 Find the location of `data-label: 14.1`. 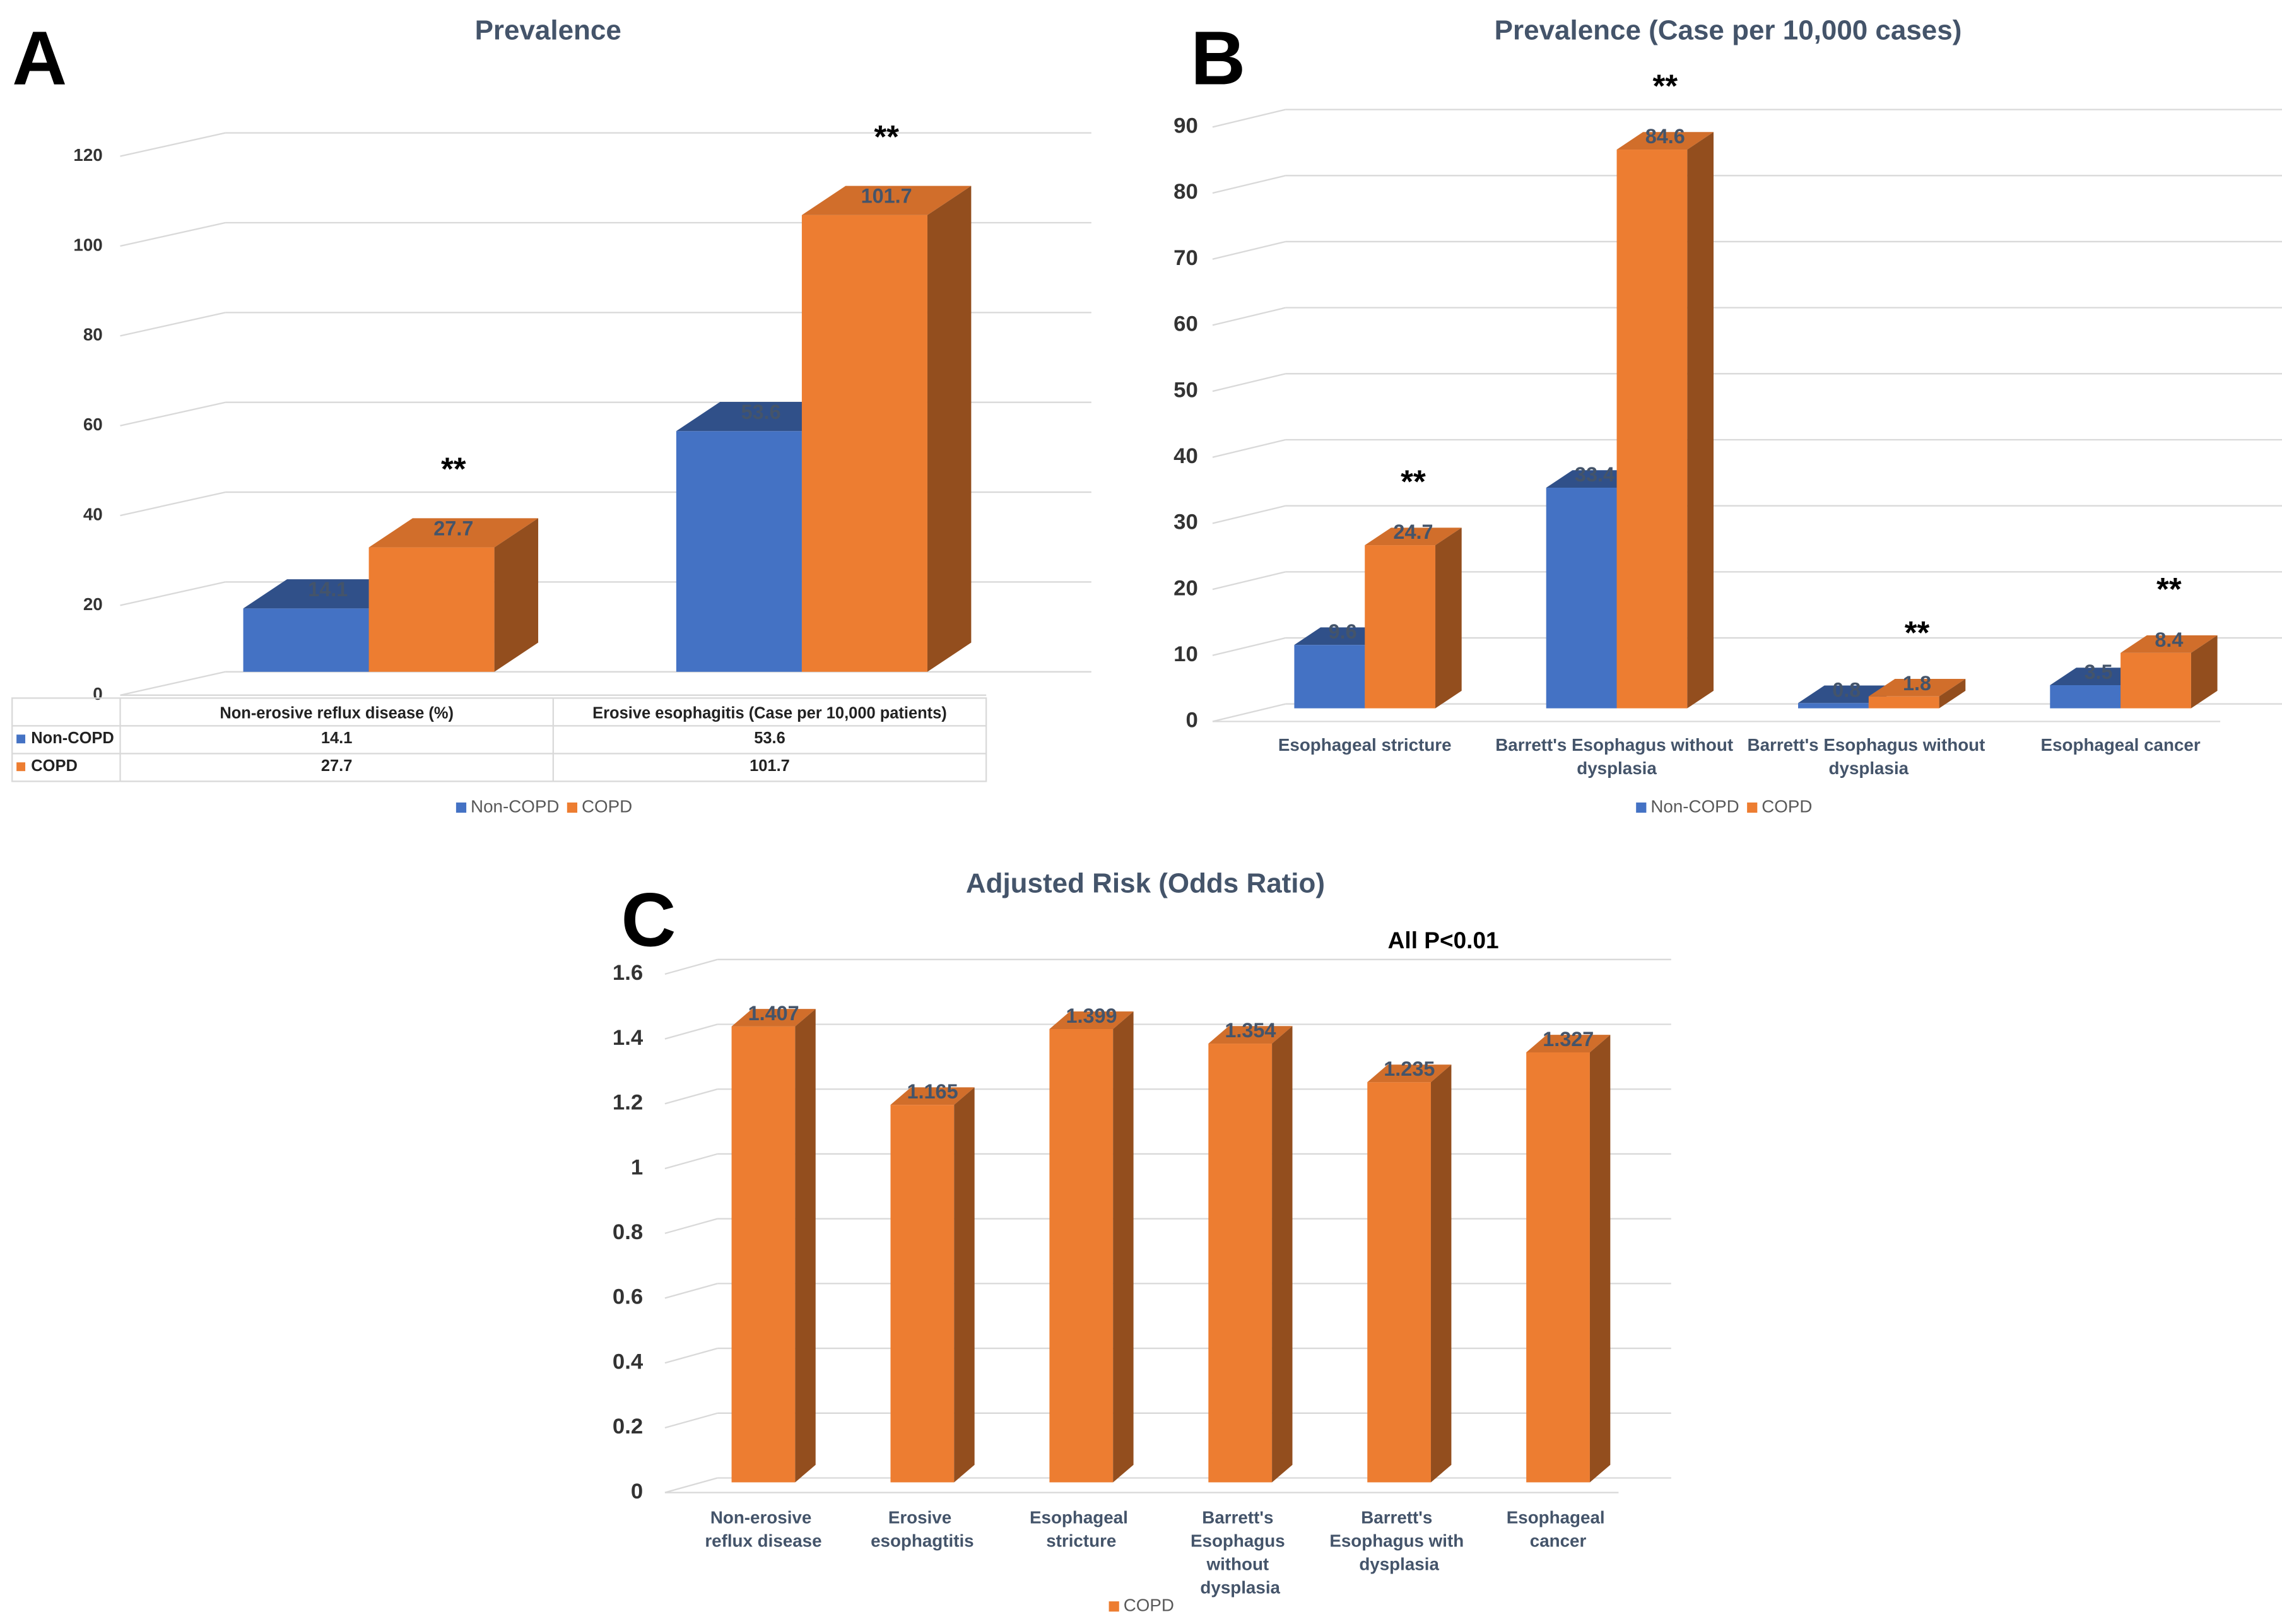

data-label: 14.1 is located at coordinates (328, 589).